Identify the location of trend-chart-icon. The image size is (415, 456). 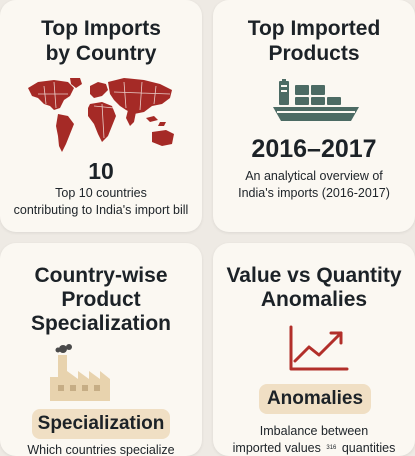
(319, 348).